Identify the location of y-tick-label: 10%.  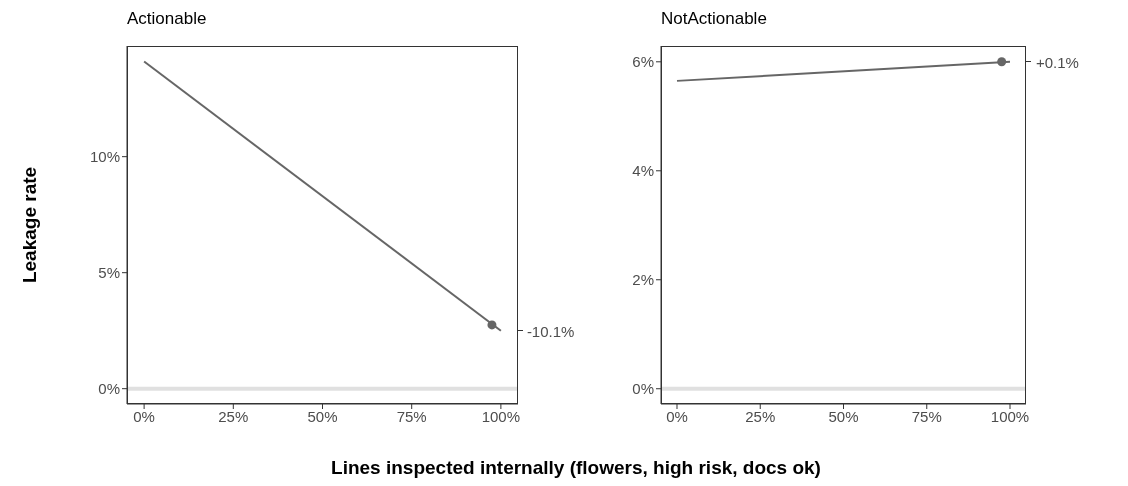
(104, 156).